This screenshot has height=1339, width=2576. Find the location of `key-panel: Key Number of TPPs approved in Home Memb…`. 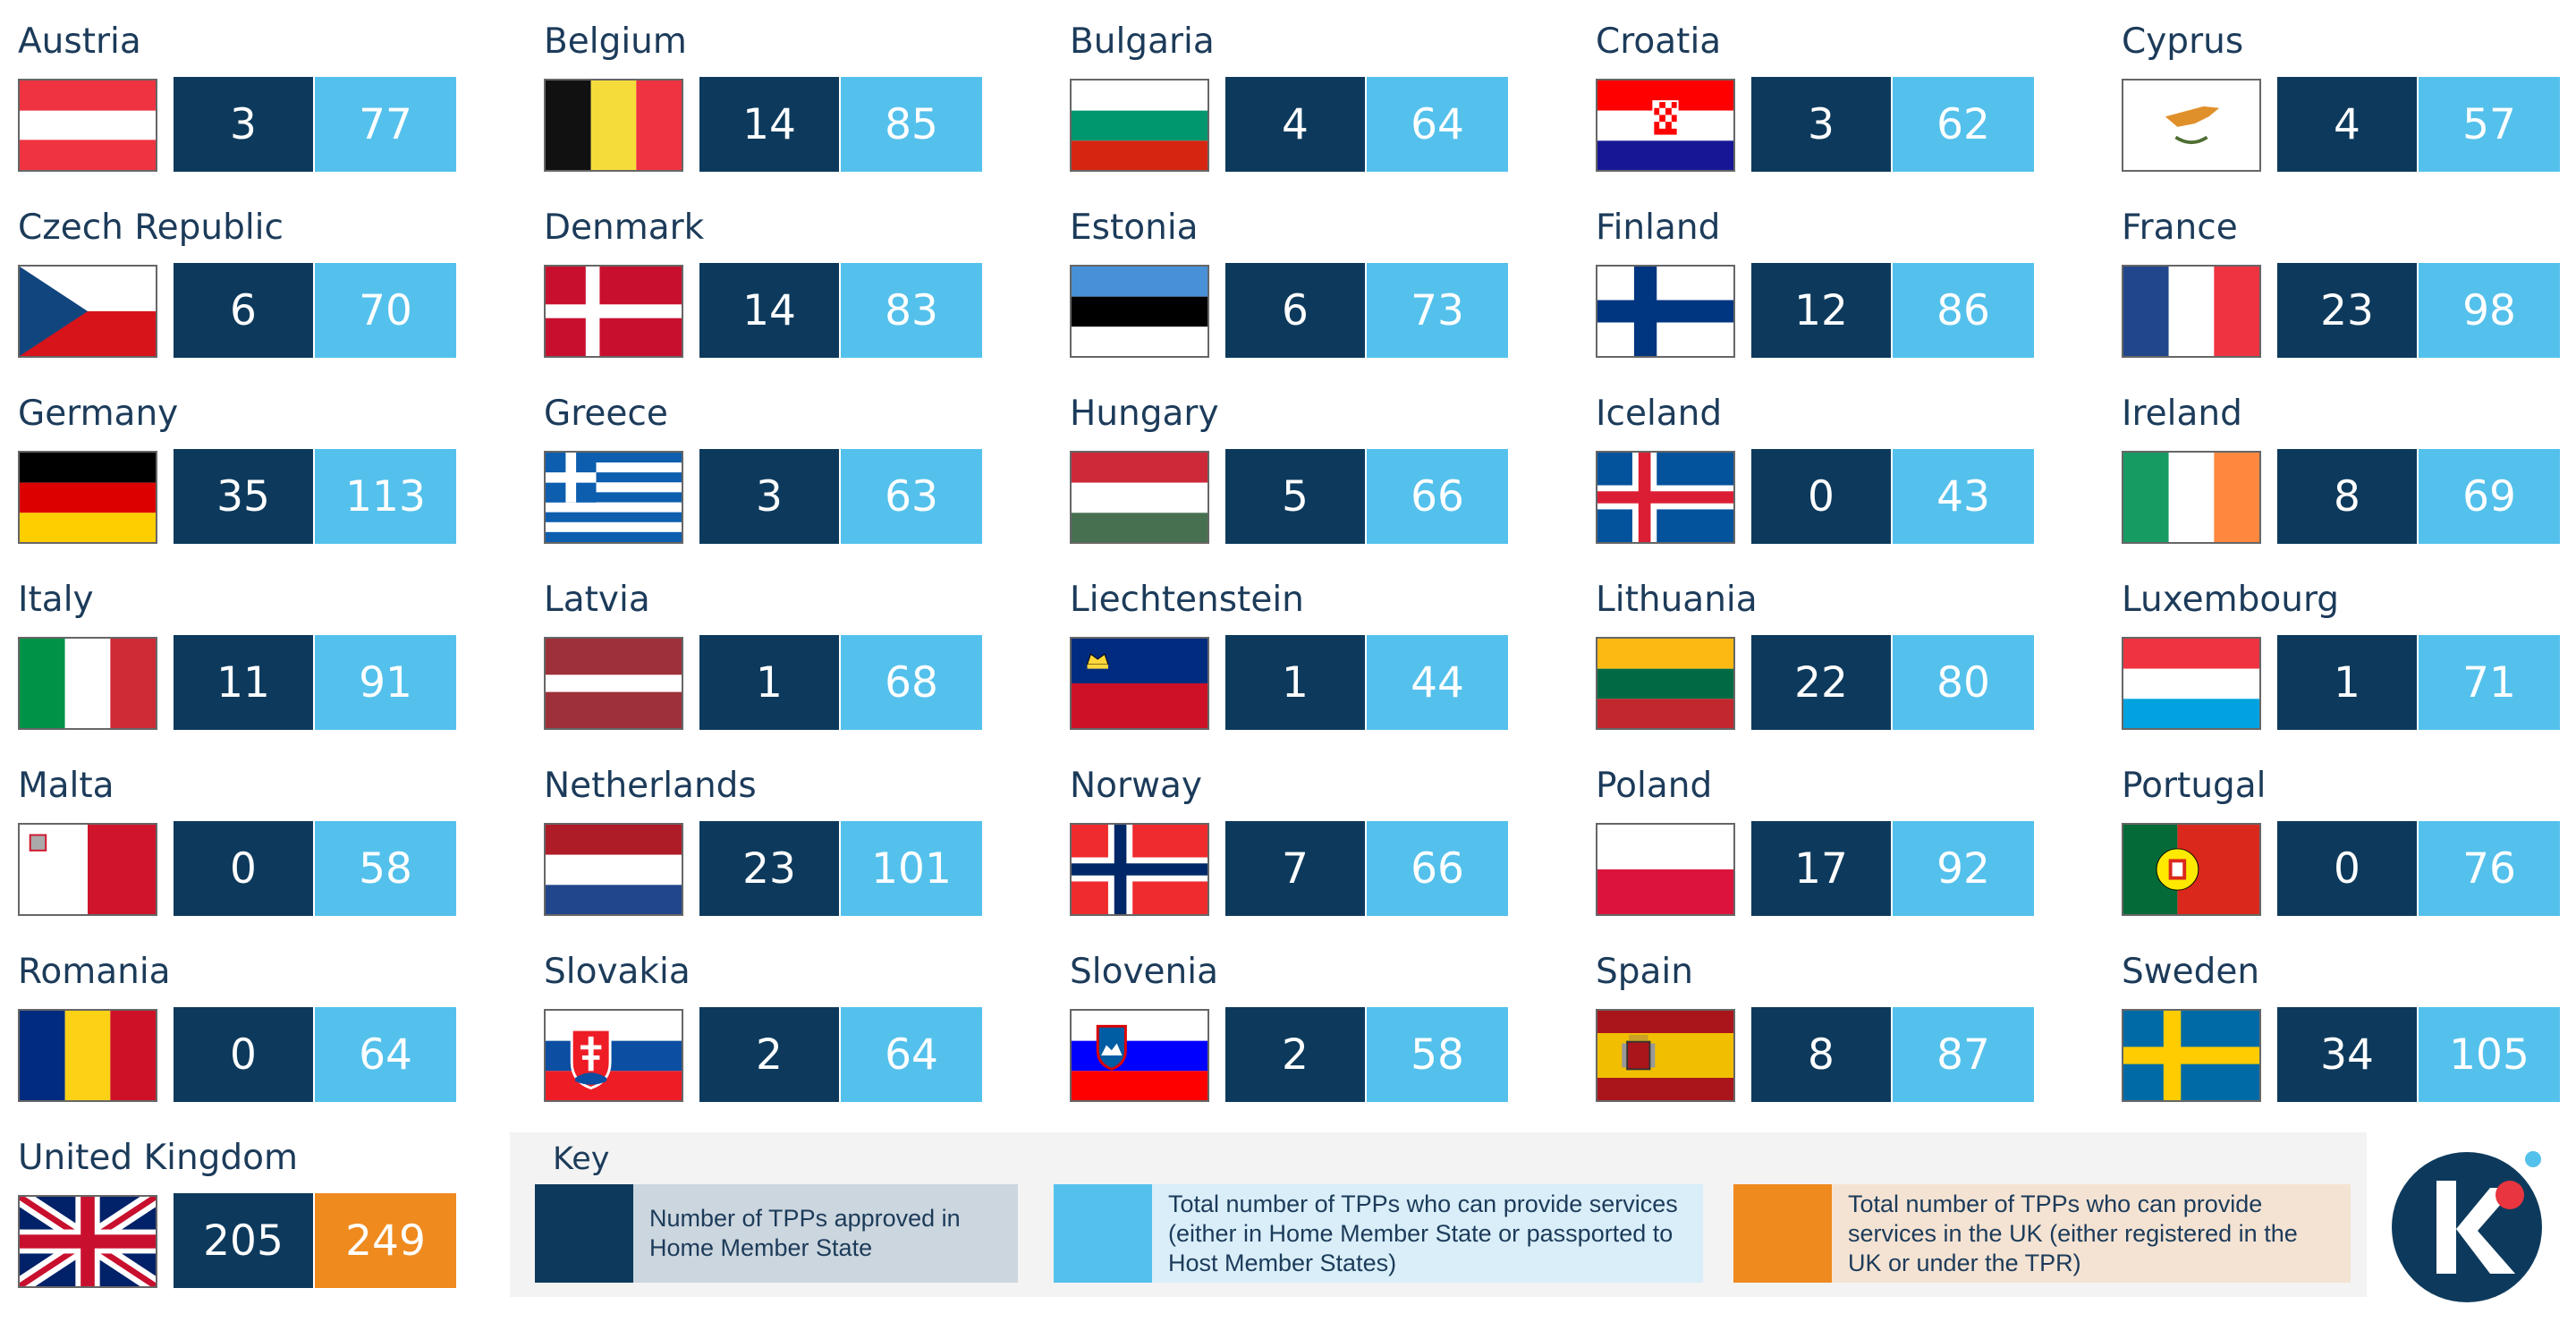

key-panel: Key Number of TPPs approved in Home Memb… is located at coordinates (1438, 1214).